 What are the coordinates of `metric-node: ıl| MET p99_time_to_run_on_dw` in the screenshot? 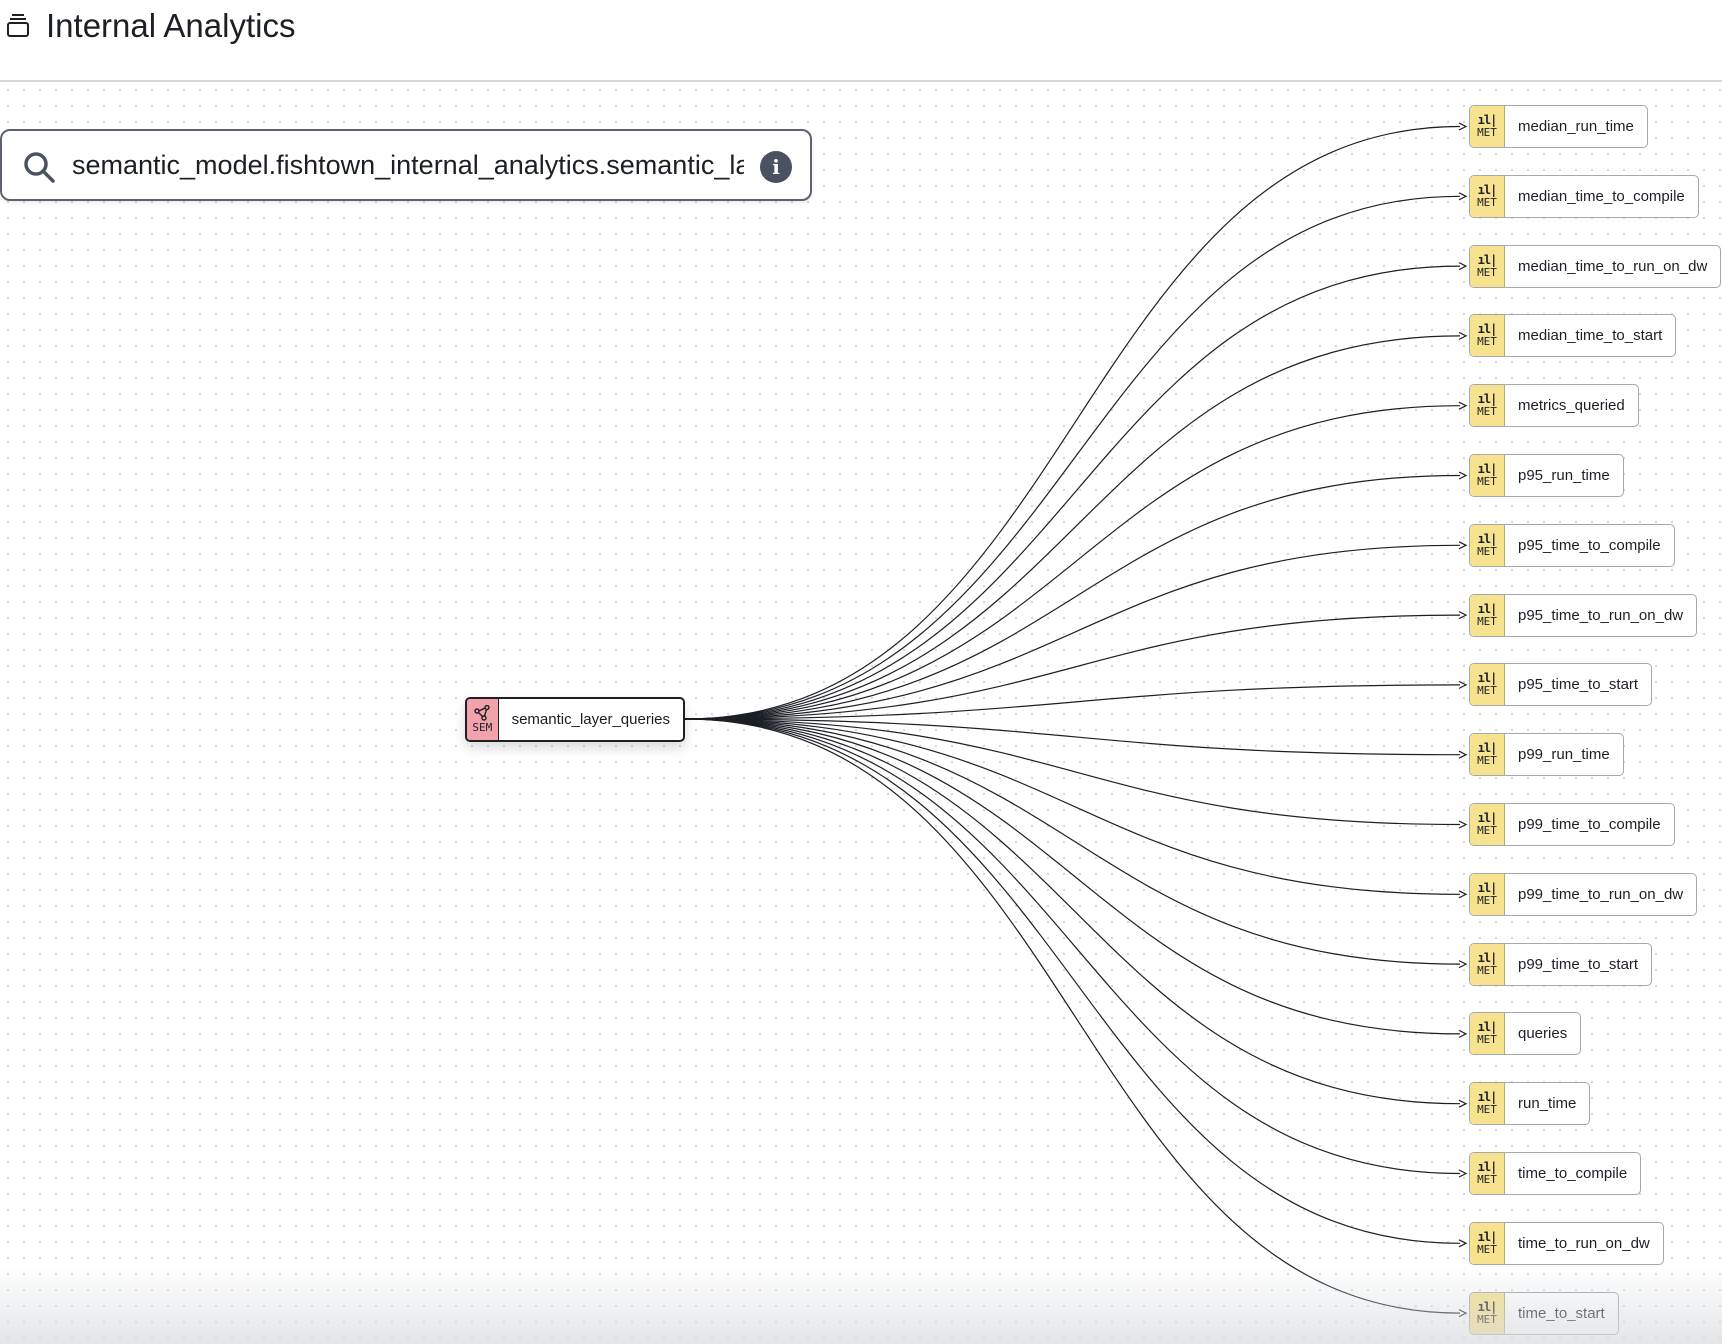 It's located at (1583, 894).